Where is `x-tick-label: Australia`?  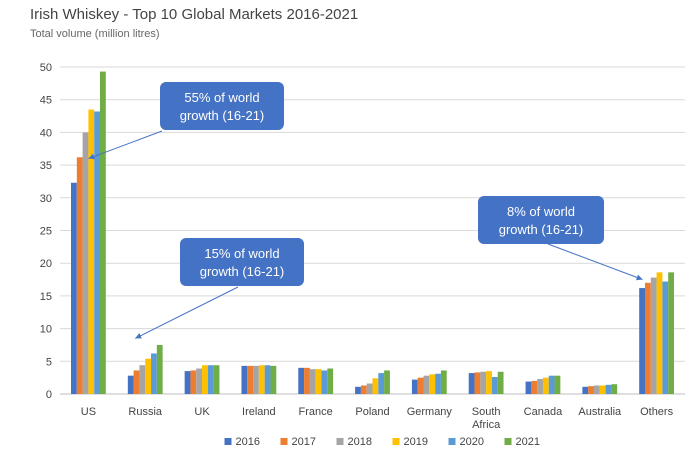
x-tick-label: Australia is located at coordinates (600, 412).